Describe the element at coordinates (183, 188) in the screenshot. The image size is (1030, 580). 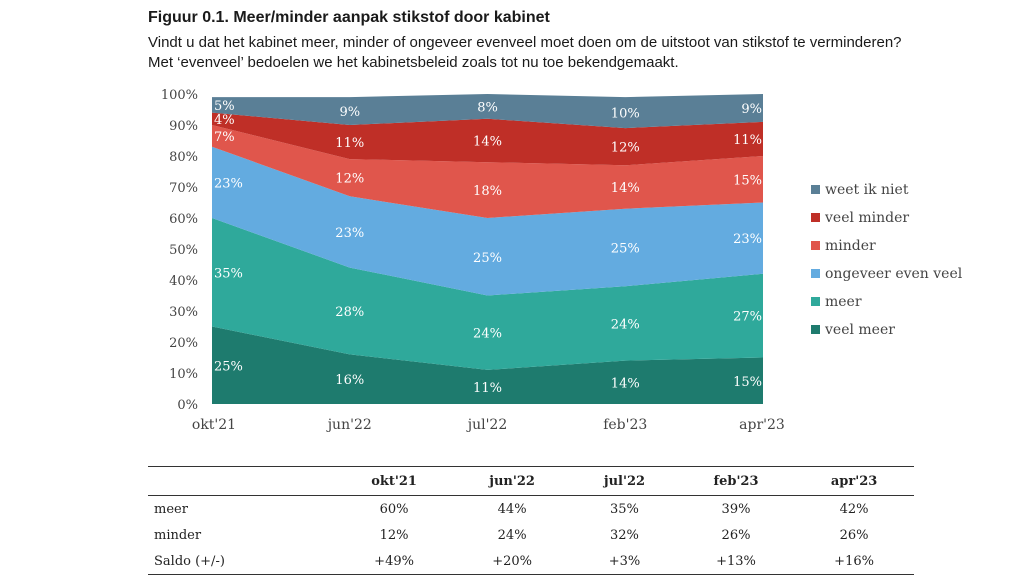
I see `y-tick-label: 70%` at that location.